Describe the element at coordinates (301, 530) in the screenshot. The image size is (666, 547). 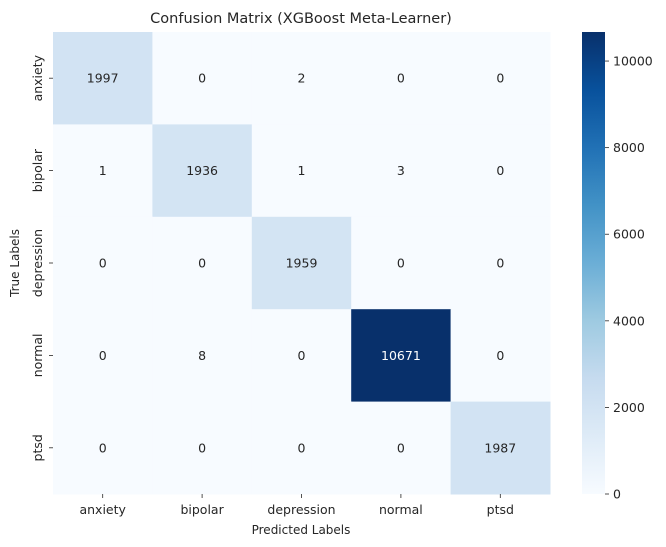
I see `x-axis-label: Predicted Labels` at that location.